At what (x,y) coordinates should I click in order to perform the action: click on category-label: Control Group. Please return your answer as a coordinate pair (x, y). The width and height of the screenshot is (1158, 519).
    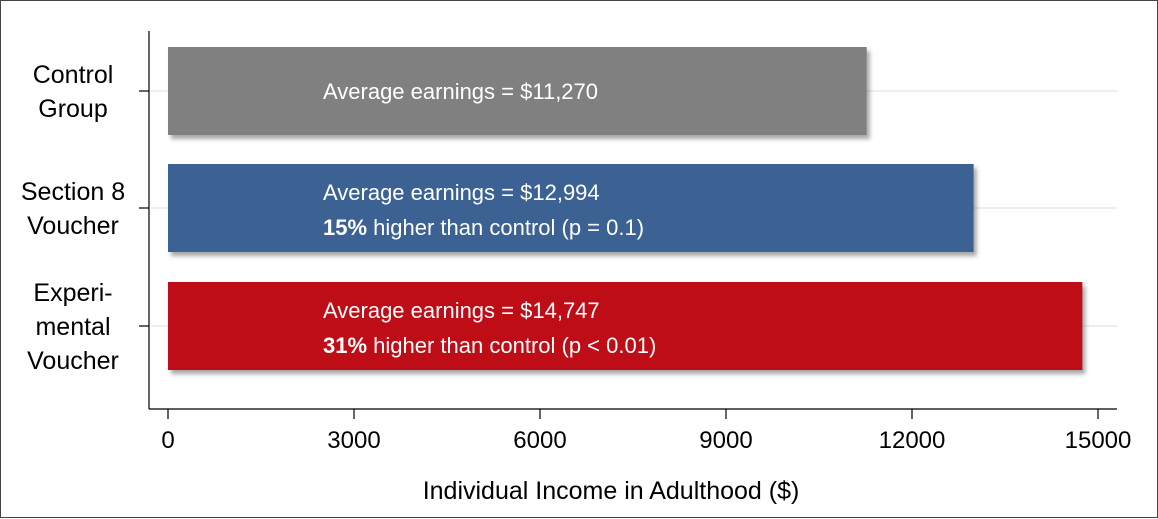
    Looking at the image, I should click on (73, 92).